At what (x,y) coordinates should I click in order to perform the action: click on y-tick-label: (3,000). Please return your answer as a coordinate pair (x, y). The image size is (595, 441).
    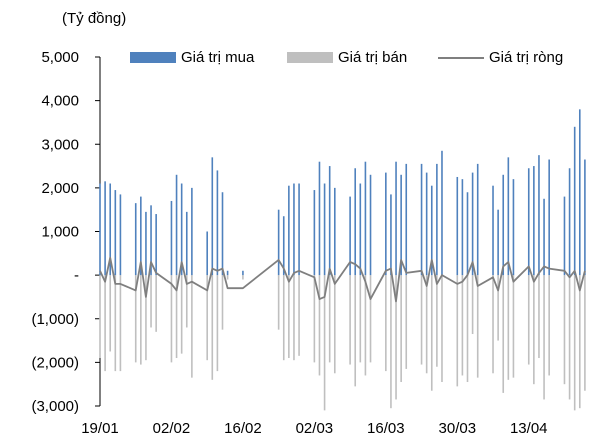
    Looking at the image, I should click on (55, 406).